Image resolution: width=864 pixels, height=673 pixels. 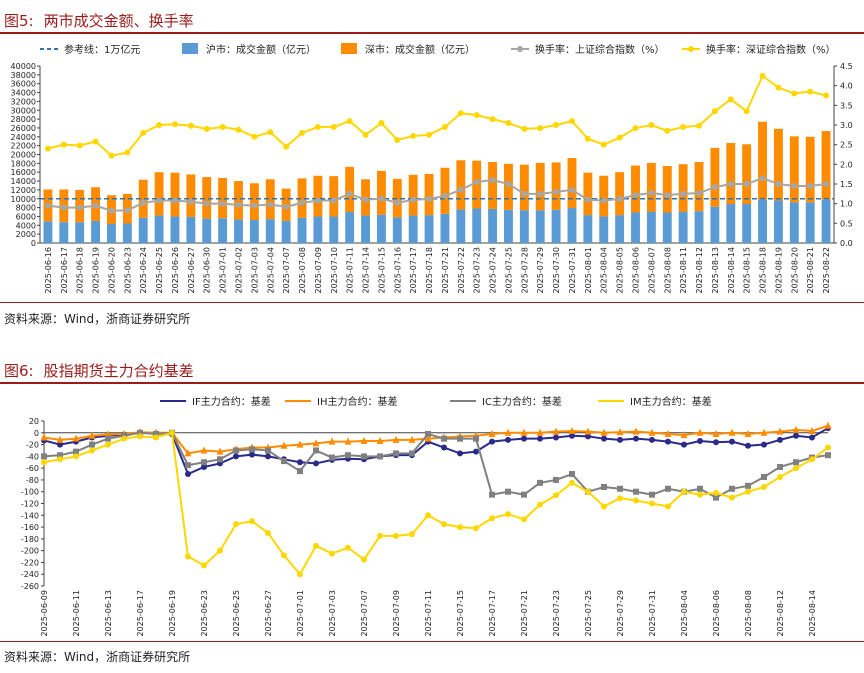 What do you see at coordinates (26, 216) in the screenshot?
I see `y-left-tick-label: 6000` at bounding box center [26, 216].